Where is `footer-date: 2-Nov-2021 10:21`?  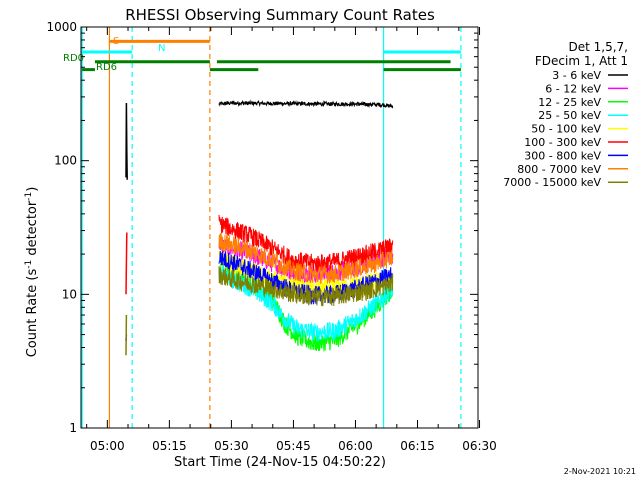 footer-date: 2-Nov-2021 10:21 is located at coordinates (600, 471).